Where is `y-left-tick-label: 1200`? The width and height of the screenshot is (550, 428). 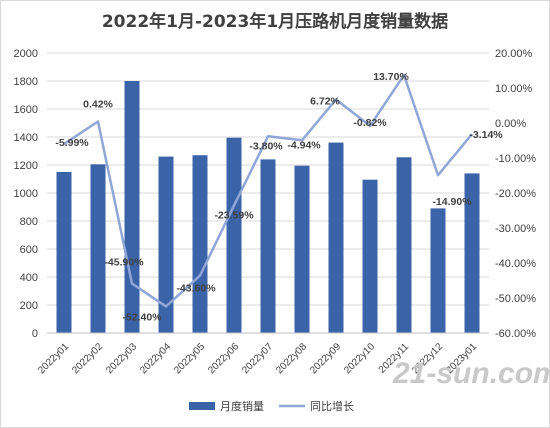 y-left-tick-label: 1200 is located at coordinates (26, 166).